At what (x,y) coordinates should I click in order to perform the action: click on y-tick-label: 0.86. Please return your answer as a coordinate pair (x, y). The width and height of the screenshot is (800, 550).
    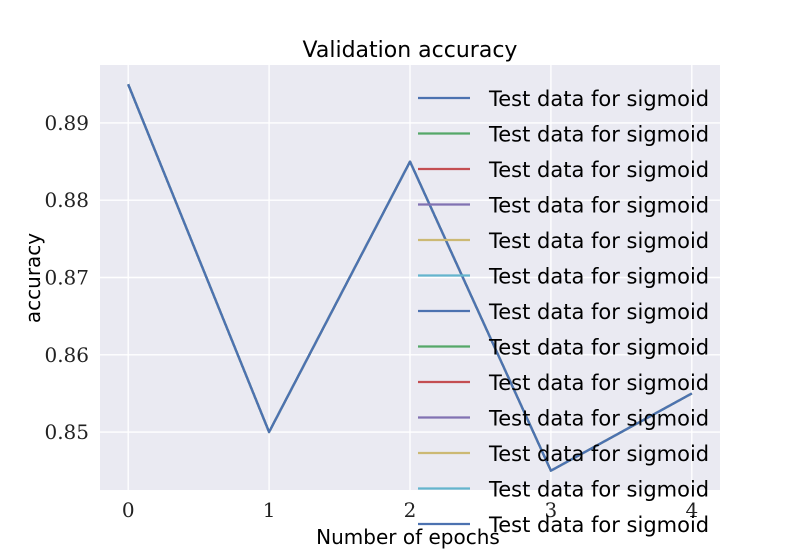
    Looking at the image, I should click on (66, 355).